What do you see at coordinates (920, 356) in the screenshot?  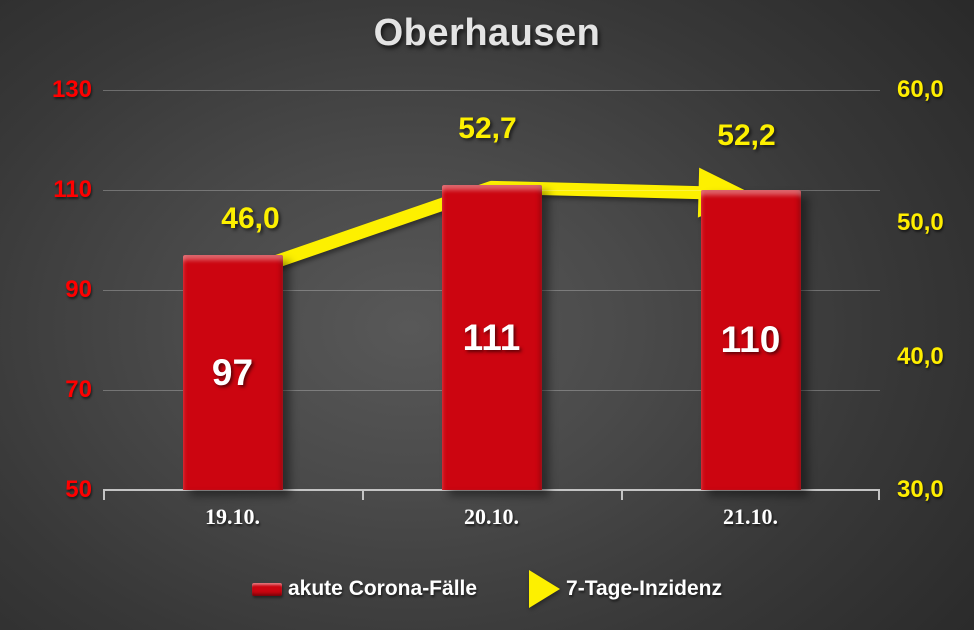 I see `right-axis-tick-label: 40,0` at bounding box center [920, 356].